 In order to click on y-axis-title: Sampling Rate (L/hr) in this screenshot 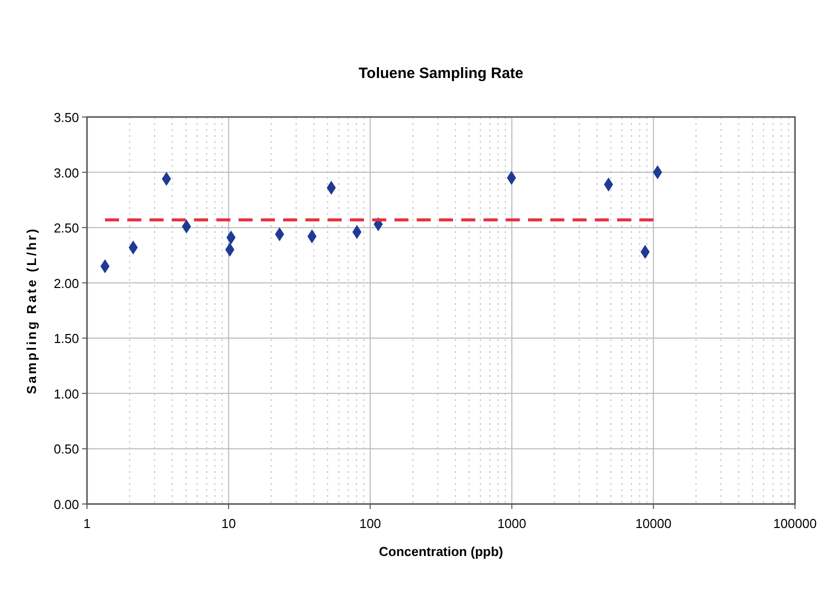, I will do `click(31, 310)`.